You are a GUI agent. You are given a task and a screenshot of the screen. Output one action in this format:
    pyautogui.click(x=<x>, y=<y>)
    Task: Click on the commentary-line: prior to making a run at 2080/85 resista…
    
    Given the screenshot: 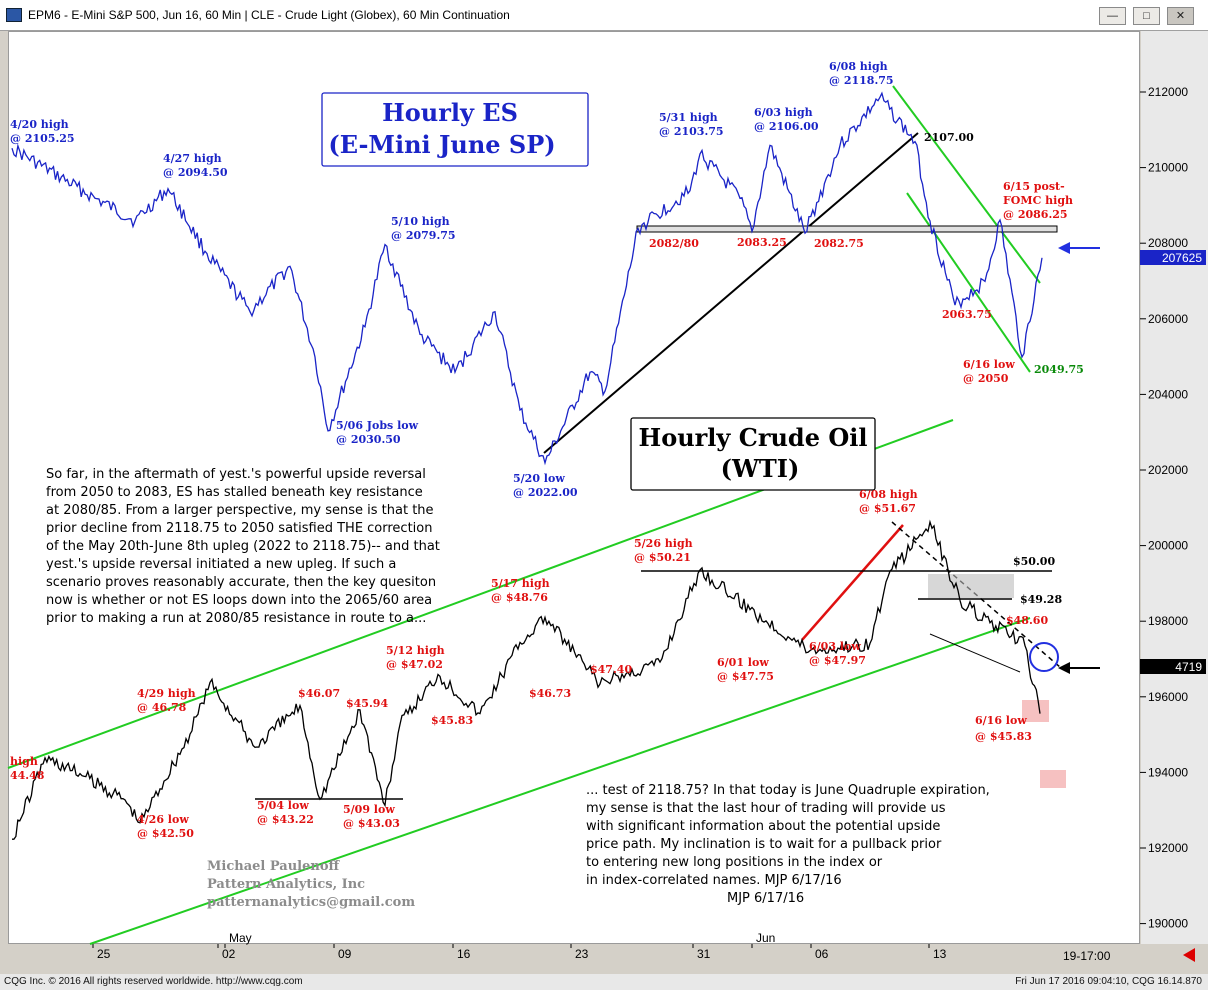 What is the action you would take?
    pyautogui.click(x=236, y=618)
    